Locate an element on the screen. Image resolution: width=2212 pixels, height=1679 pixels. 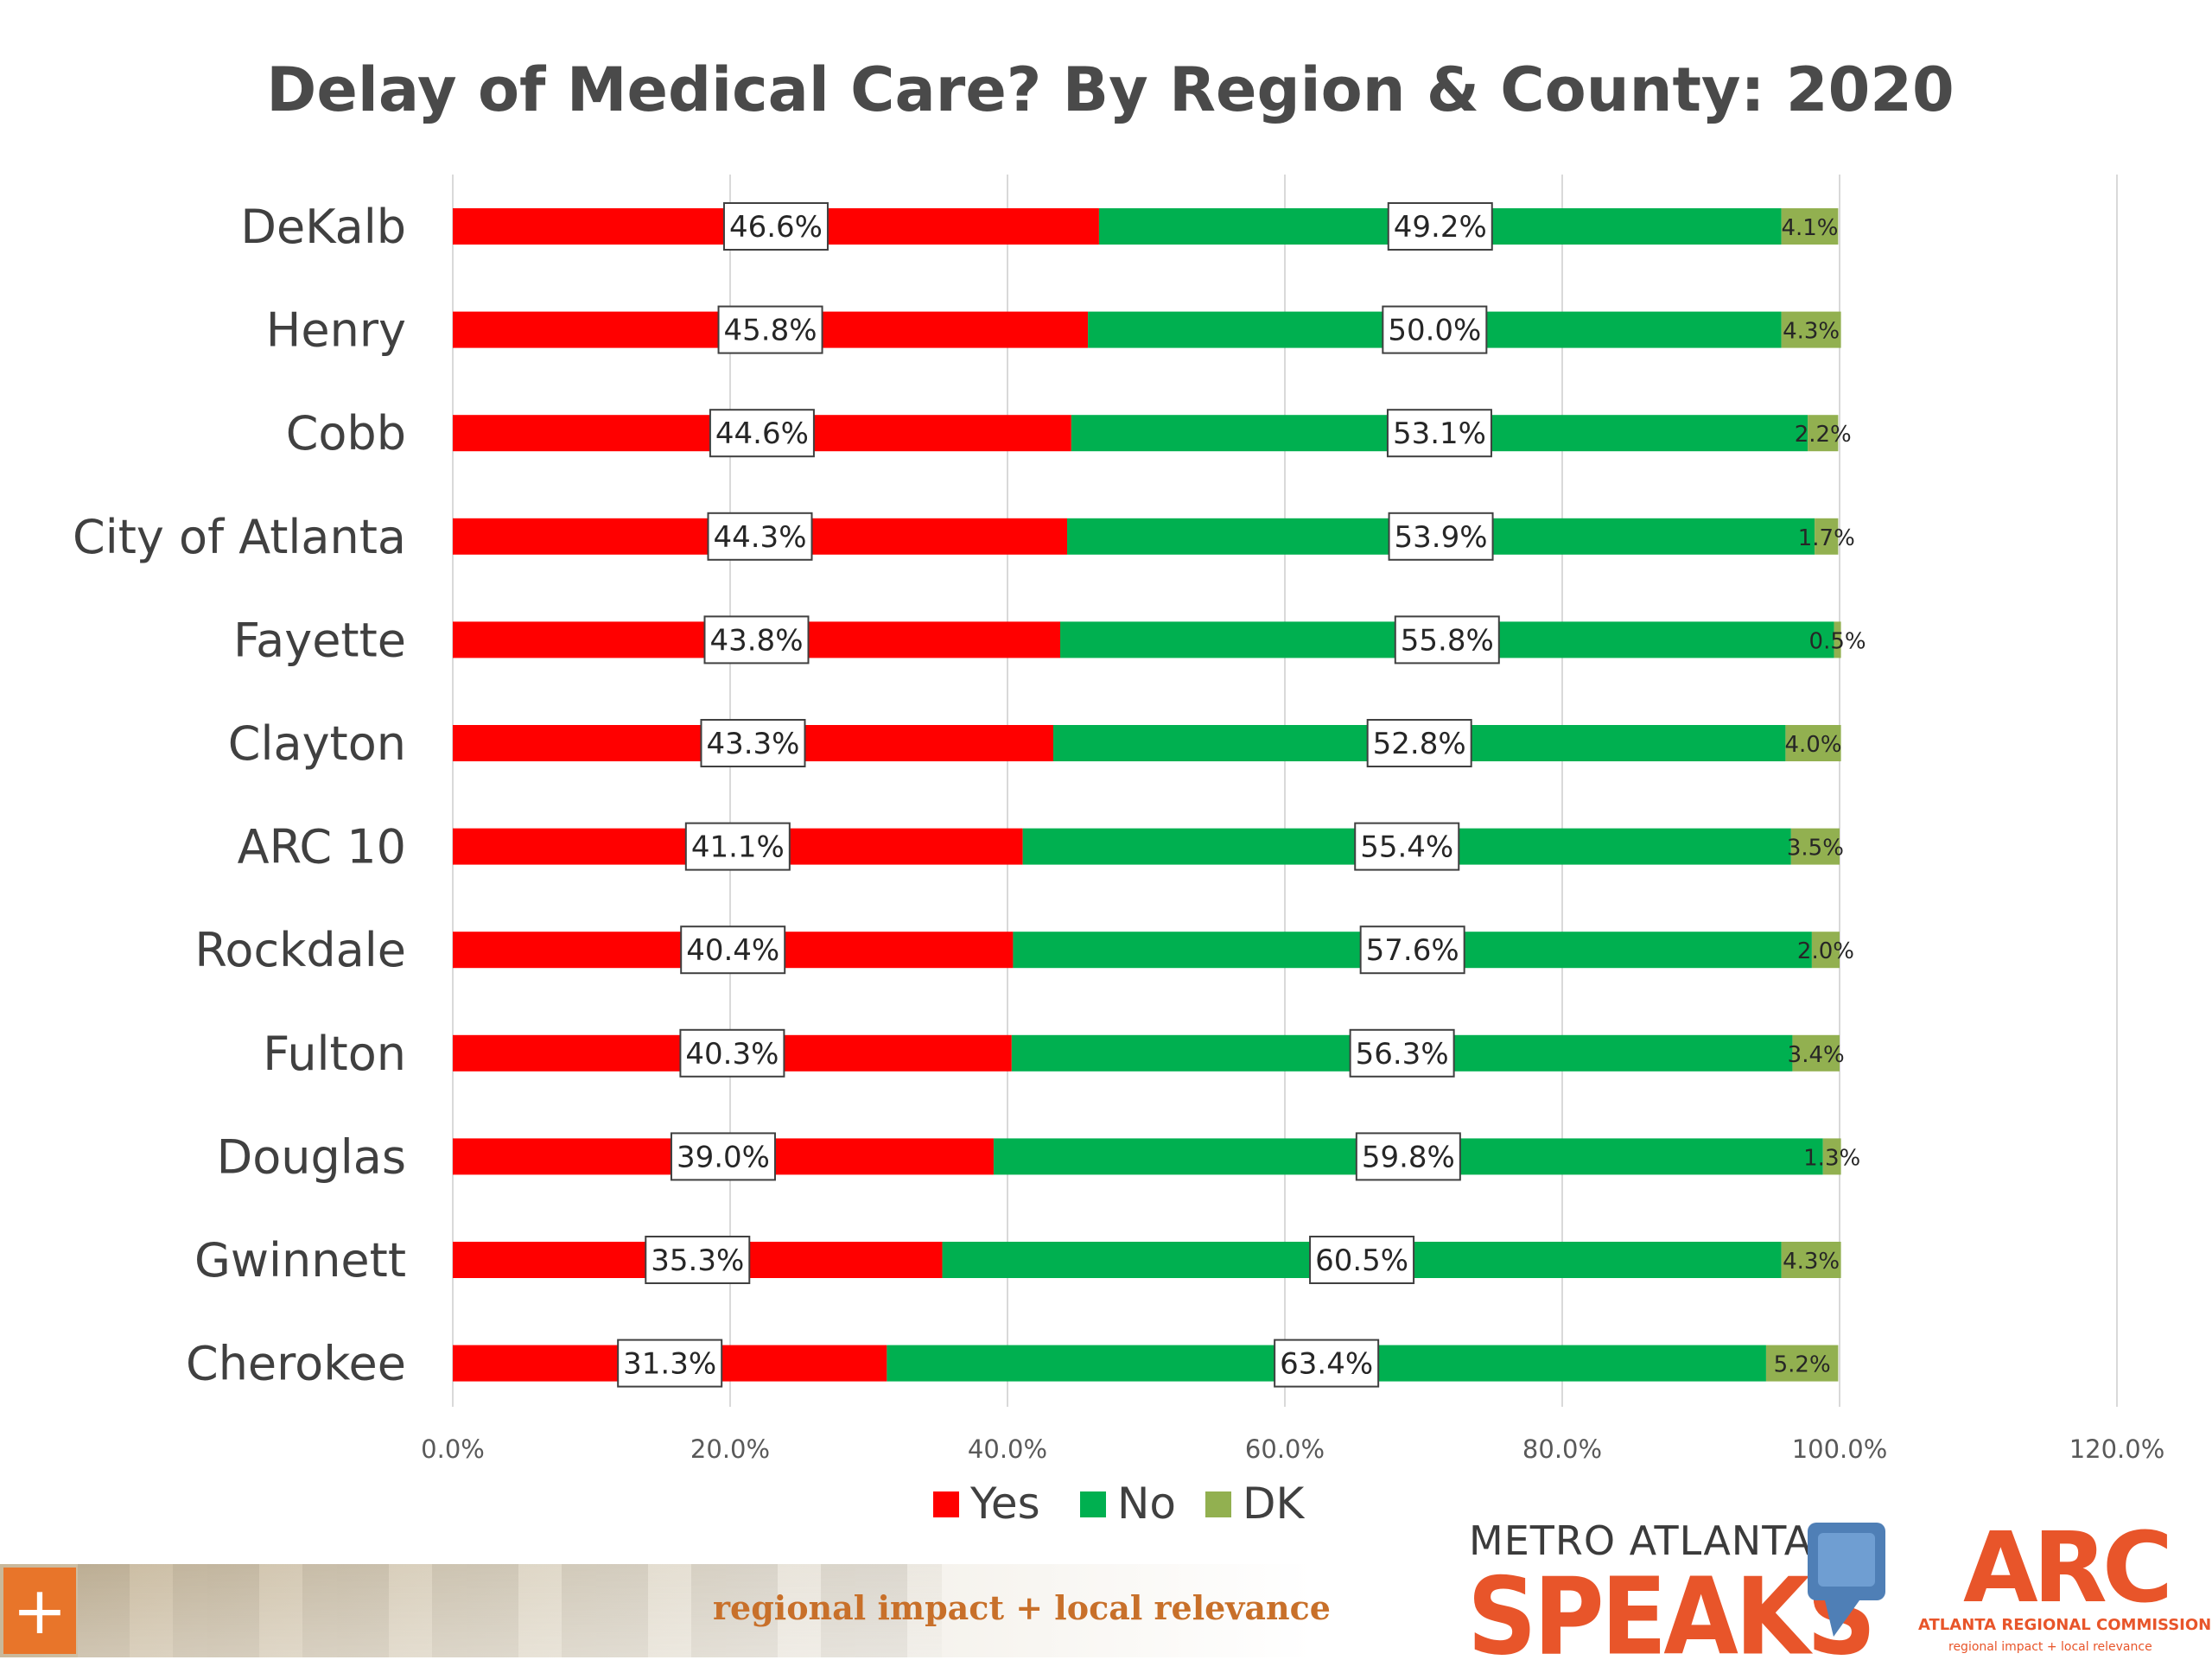
data-label: 4.1% is located at coordinates (1809, 228).